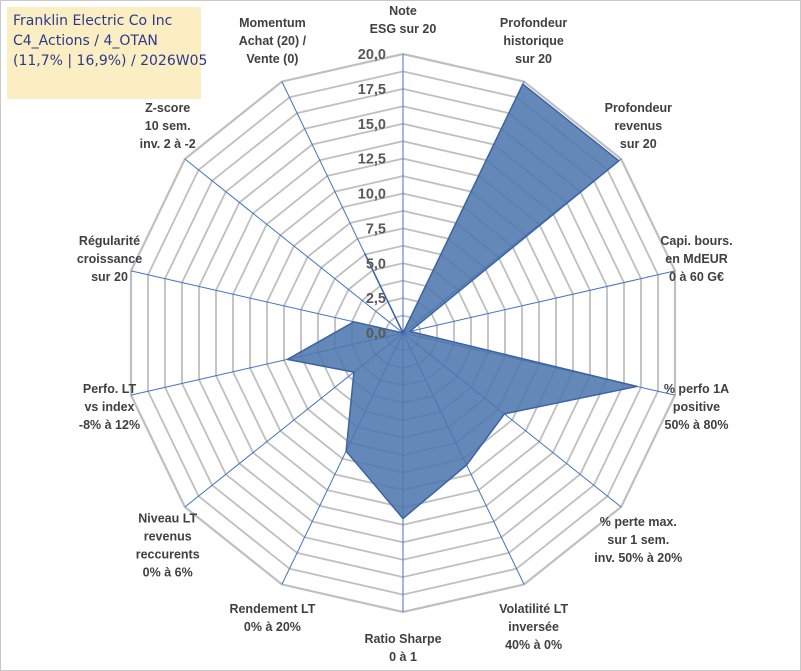  I want to click on axis-label-line: Rendement LT, so click(272, 609).